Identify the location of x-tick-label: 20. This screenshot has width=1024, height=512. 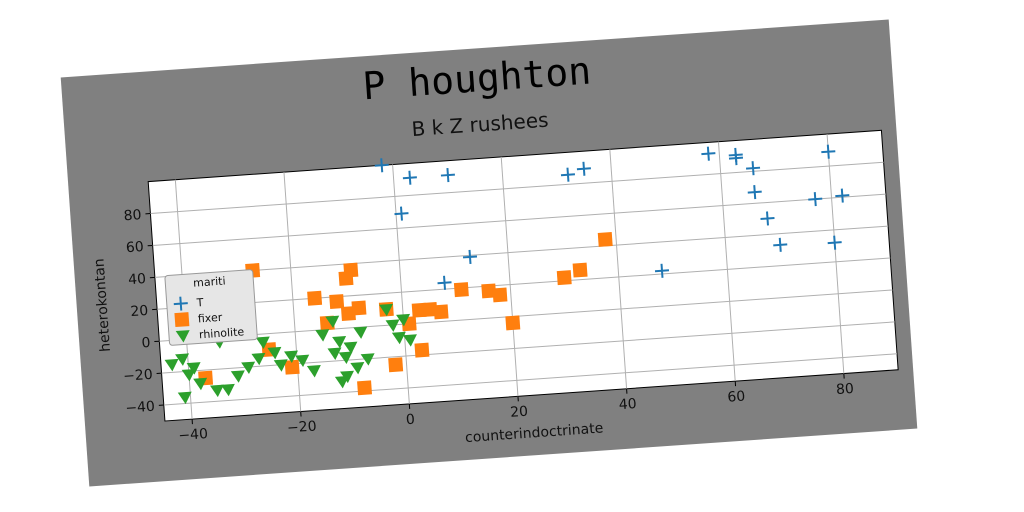
(519, 412).